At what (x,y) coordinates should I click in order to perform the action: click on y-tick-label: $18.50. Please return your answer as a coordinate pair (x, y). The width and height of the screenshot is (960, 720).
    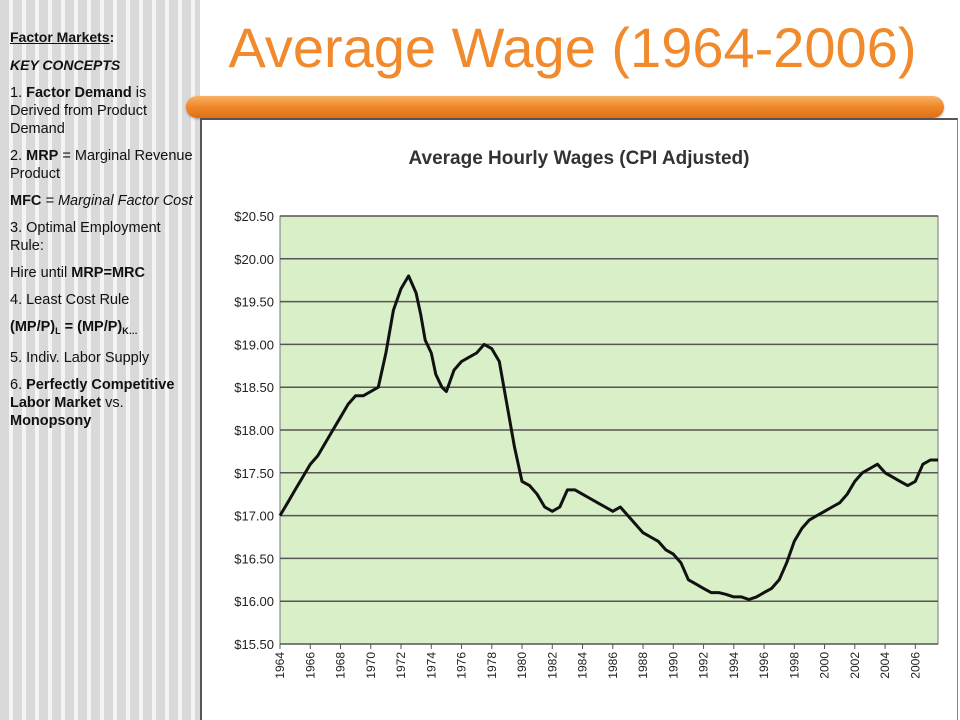
    Looking at the image, I should click on (254, 387).